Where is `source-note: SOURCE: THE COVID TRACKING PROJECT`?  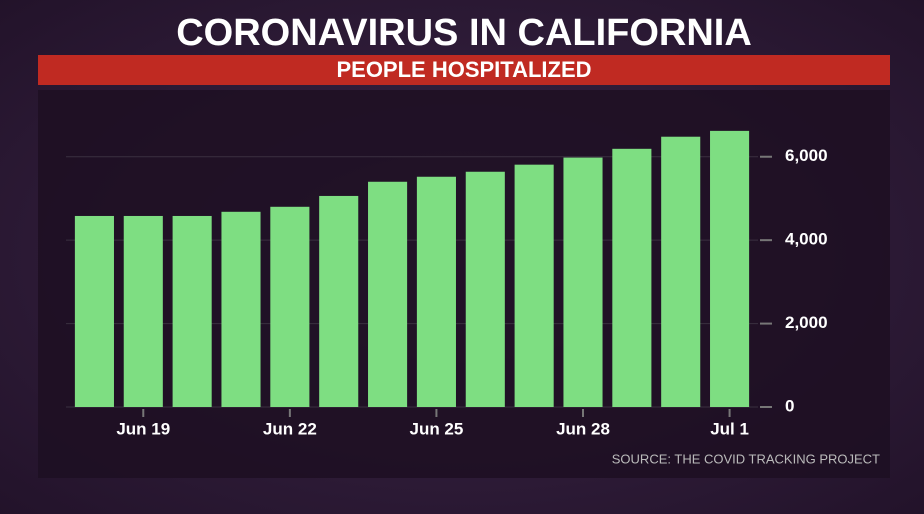
source-note: SOURCE: THE COVID TRACKING PROJECT is located at coordinates (746, 458).